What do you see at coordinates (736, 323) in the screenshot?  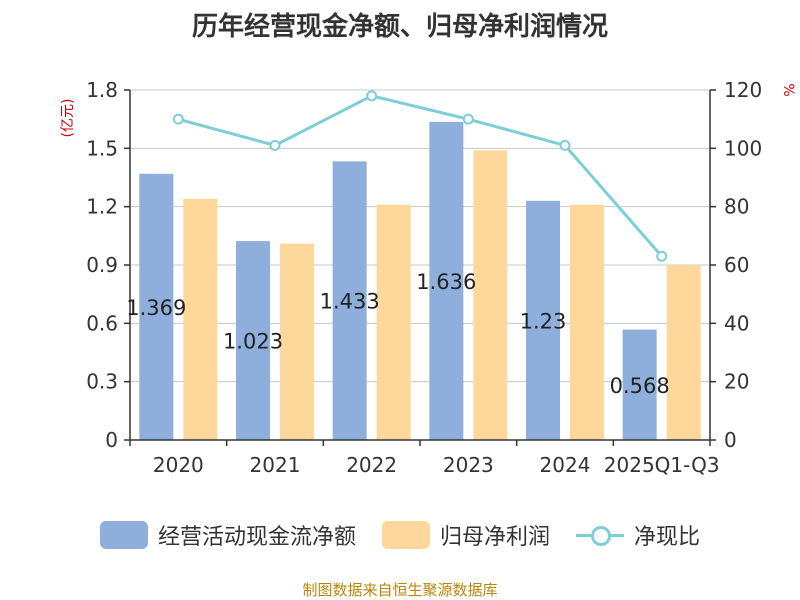 I see `right-tick-label: 40` at bounding box center [736, 323].